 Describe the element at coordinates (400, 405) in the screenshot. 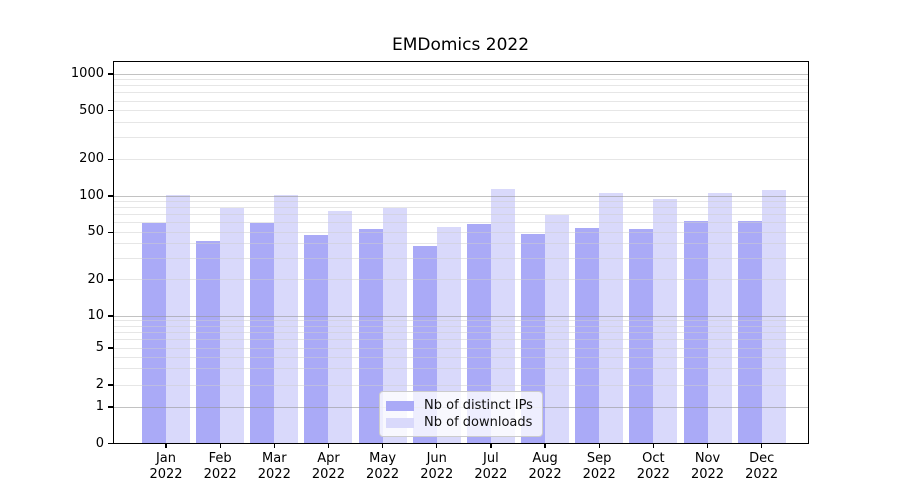

I see `legend-swatch-distinct-ips-icon` at that location.